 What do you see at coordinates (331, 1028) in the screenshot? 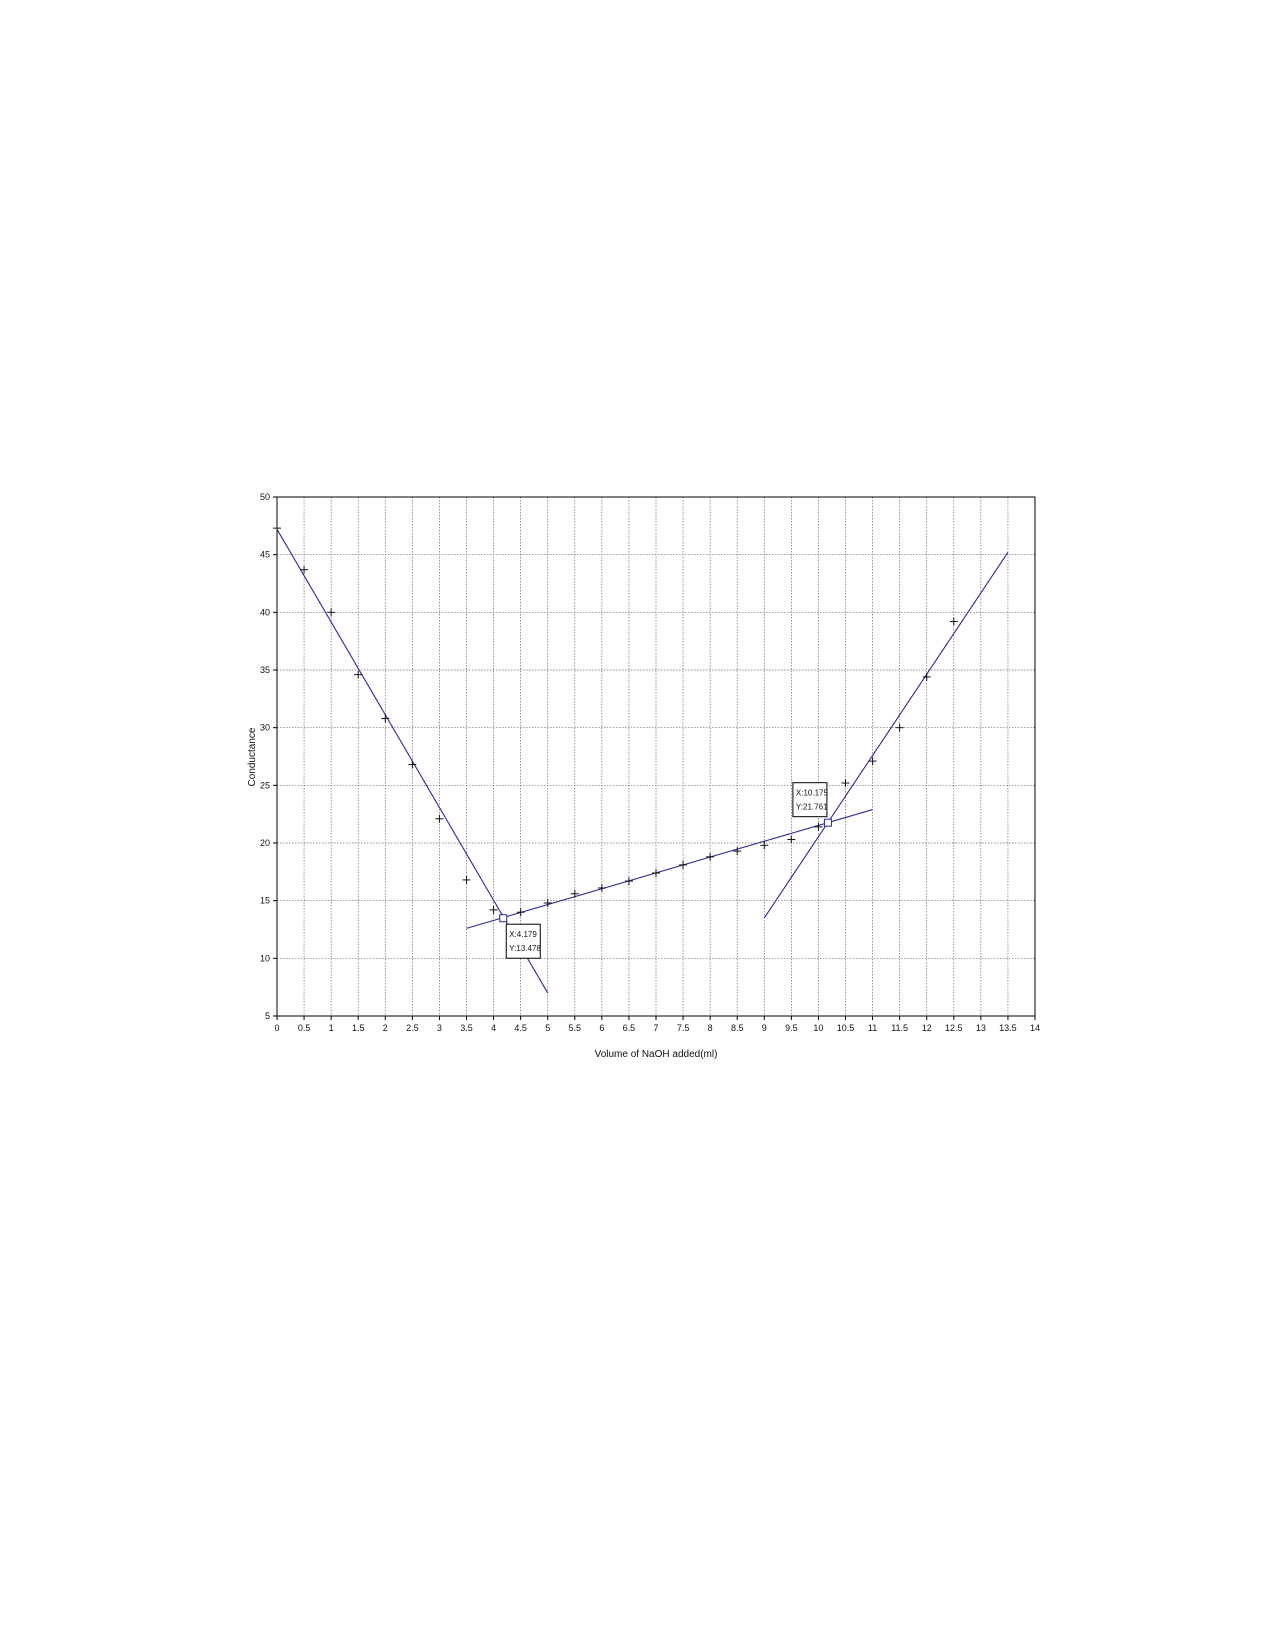
I see `x-tick-label: 1` at bounding box center [331, 1028].